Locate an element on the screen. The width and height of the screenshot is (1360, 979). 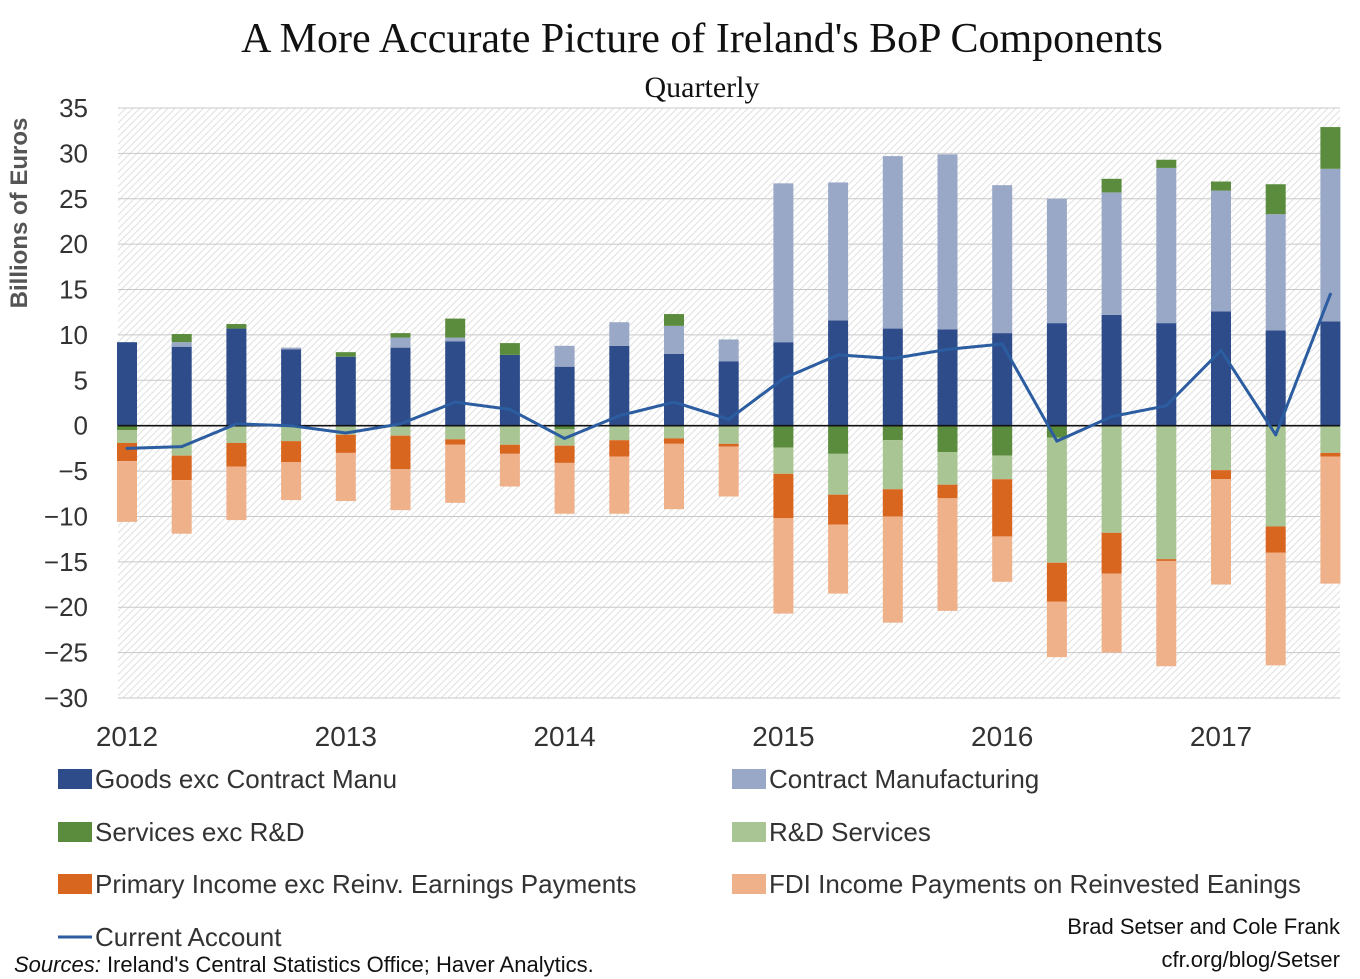
y-tick-label: −30 is located at coordinates (66, 698).